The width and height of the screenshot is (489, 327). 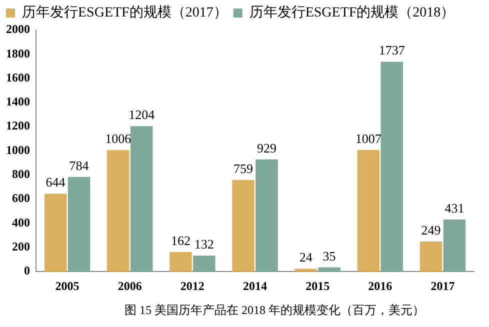 I want to click on data-label: 929, so click(x=266, y=148).